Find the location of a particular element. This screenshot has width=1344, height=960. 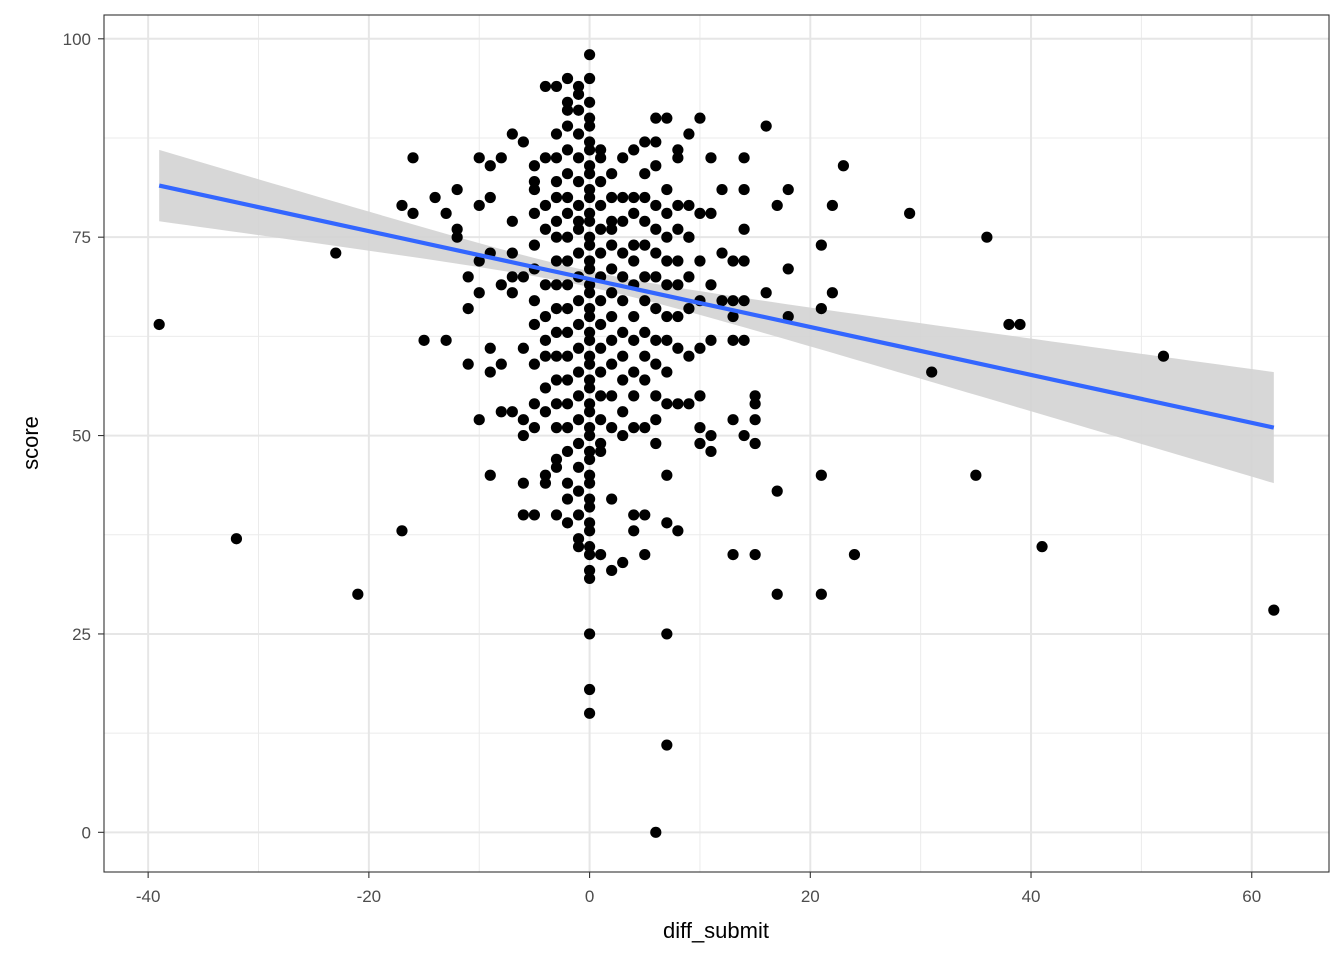

x-tick-label: -40 is located at coordinates (148, 896).